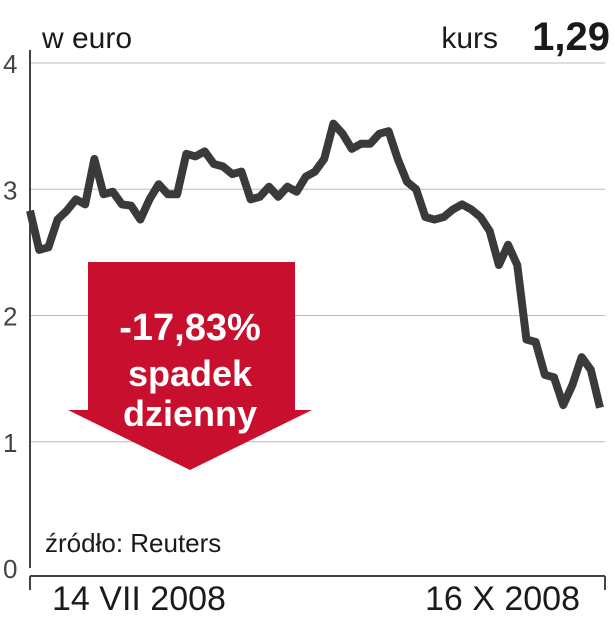  Describe the element at coordinates (10, 569) in the screenshot. I see `y-tick-label: 0` at that location.